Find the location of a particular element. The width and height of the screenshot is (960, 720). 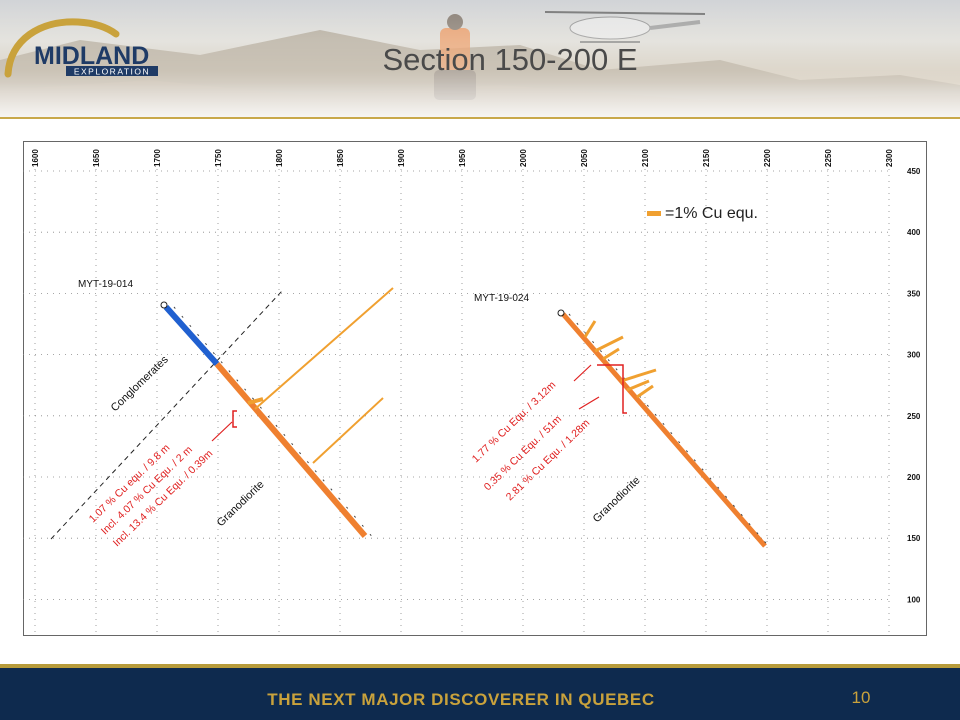

footer-bar is located at coordinates (480, 692).